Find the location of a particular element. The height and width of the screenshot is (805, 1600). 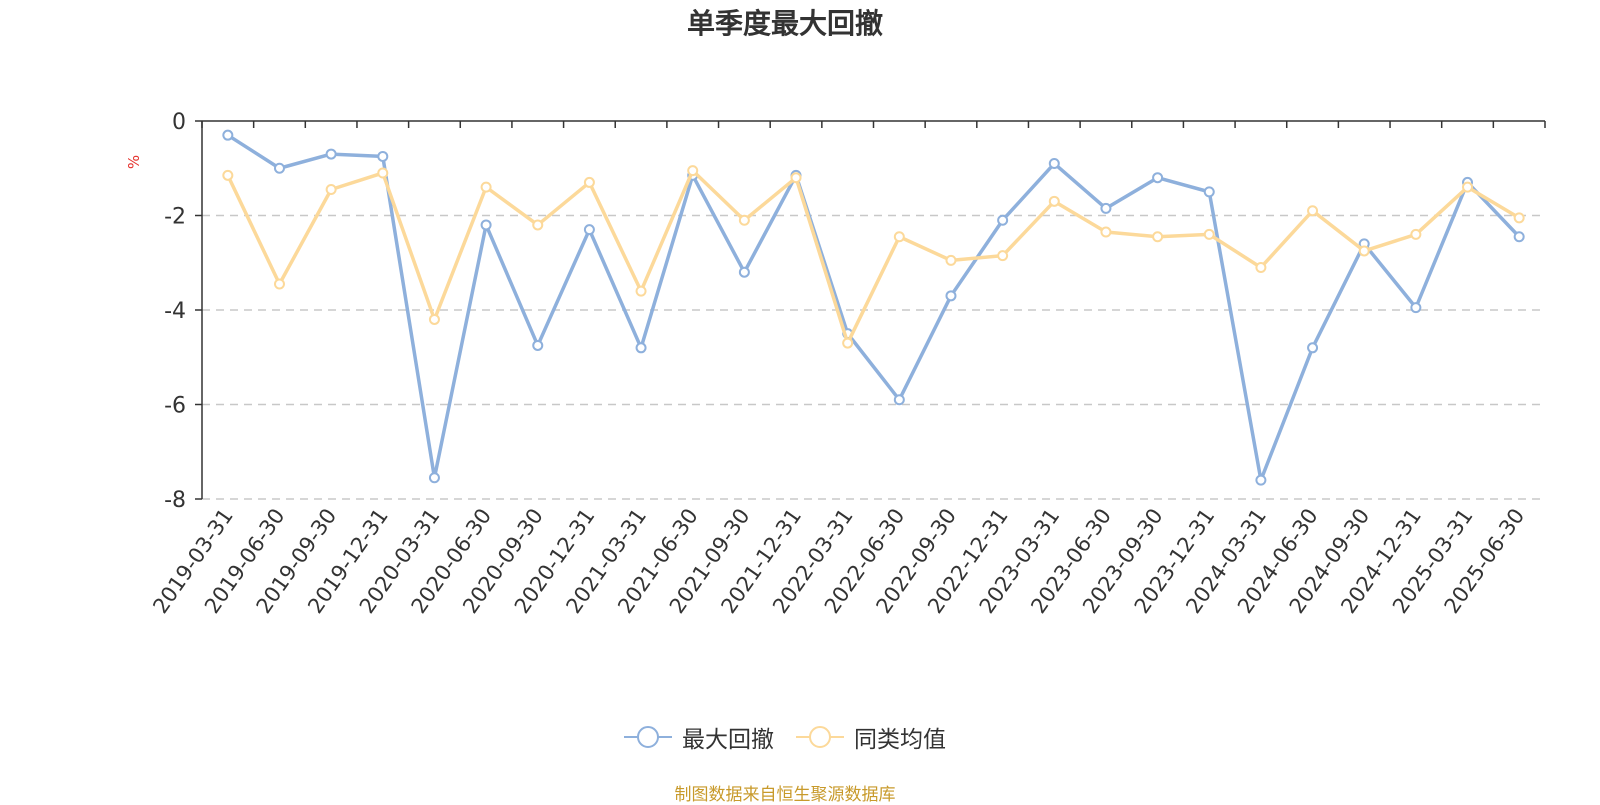

legend-swatch-max-drawdown is located at coordinates (648, 737).